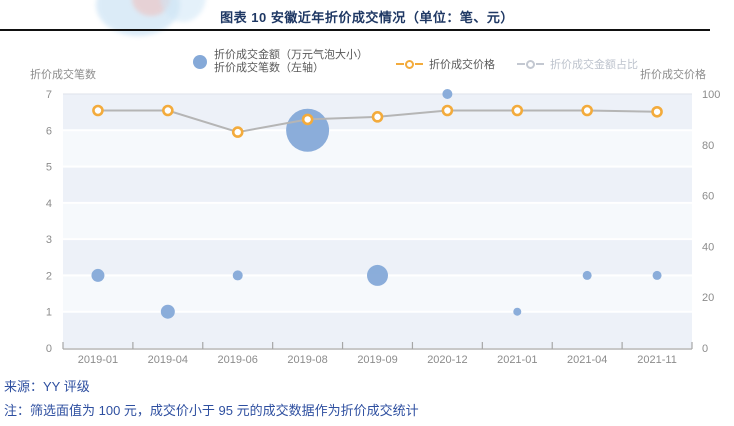 Image resolution: width=734 pixels, height=426 pixels. I want to click on bubble-legend-icon, so click(200, 62).